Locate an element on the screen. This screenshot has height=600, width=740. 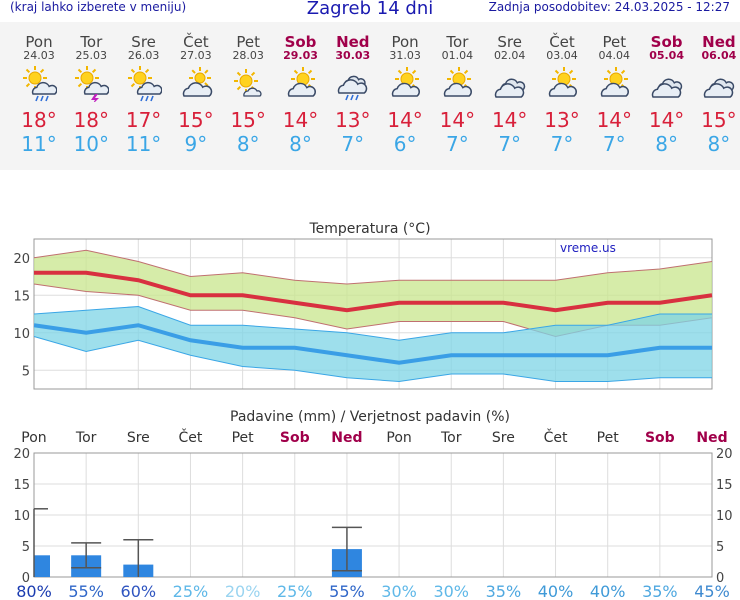
precip-probability: 20% is located at coordinates (243, 591).